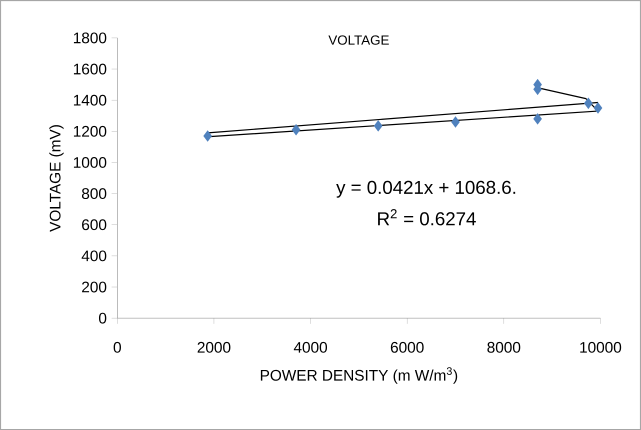 The image size is (641, 430). I want to click on annotation: R$^{2}$ = 0.6274, so click(427, 217).